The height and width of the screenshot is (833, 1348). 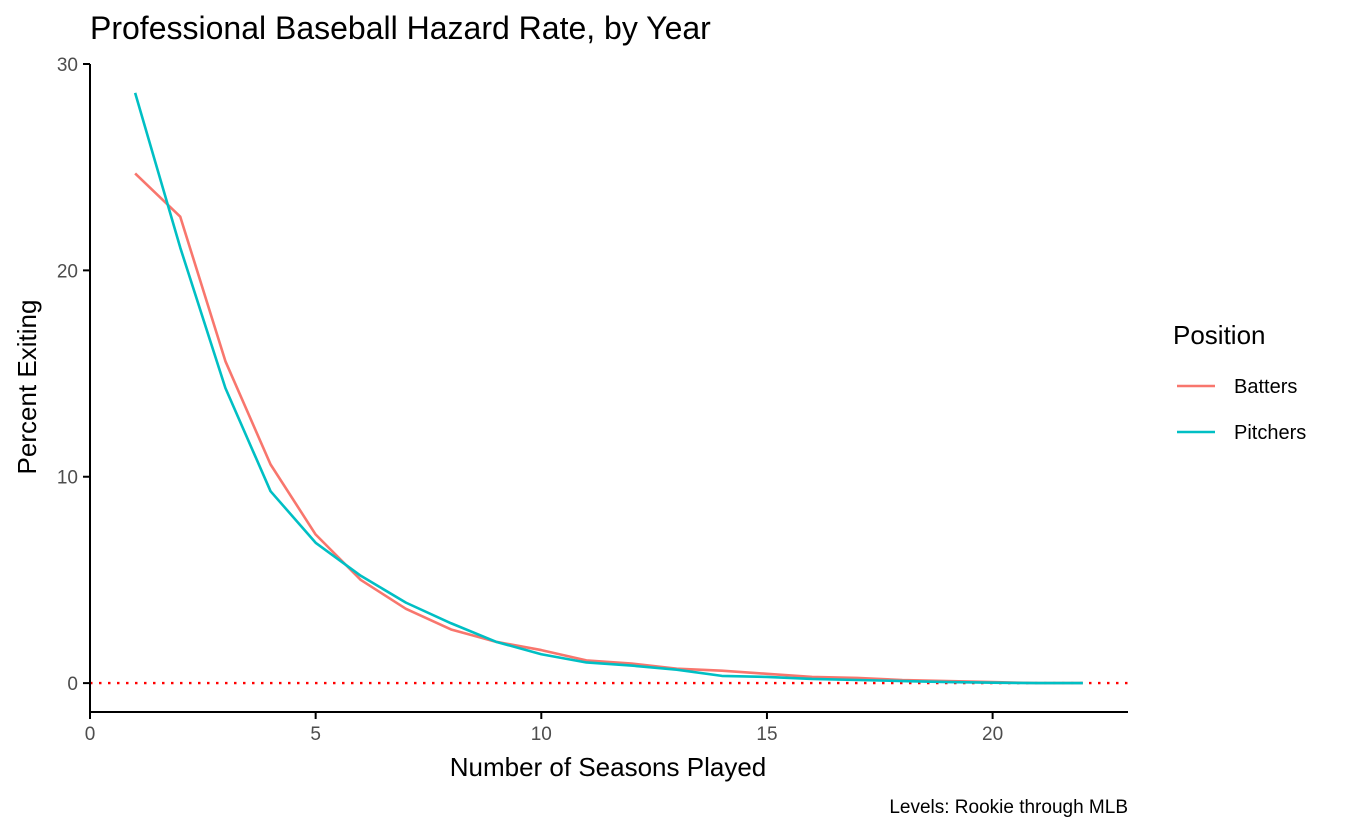 I want to click on x-tick-label: 10, so click(x=541, y=734).